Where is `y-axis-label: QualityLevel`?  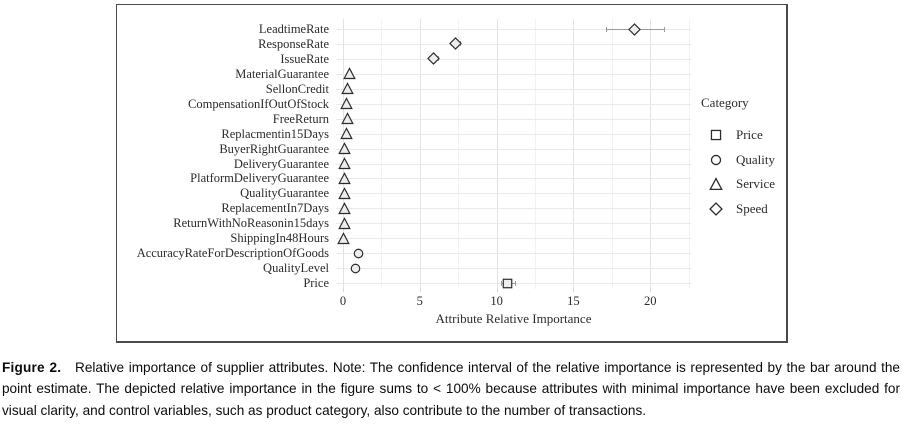 y-axis-label: QualityLevel is located at coordinates (296, 268).